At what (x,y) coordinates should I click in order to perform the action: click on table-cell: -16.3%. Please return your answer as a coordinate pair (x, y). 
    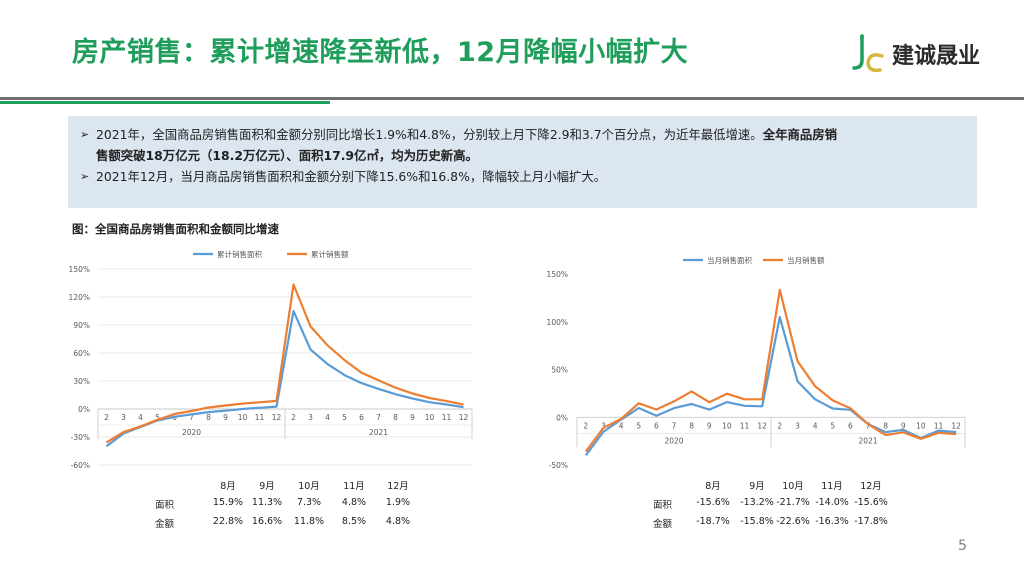
    Looking at the image, I should click on (832, 521).